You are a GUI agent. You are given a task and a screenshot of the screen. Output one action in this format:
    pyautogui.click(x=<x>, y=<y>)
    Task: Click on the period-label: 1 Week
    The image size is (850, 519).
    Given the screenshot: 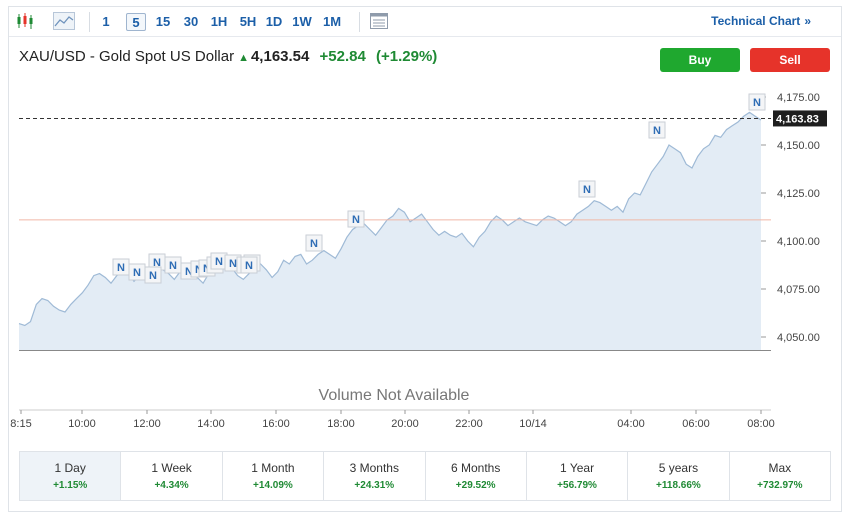 What is the action you would take?
    pyautogui.click(x=171, y=468)
    